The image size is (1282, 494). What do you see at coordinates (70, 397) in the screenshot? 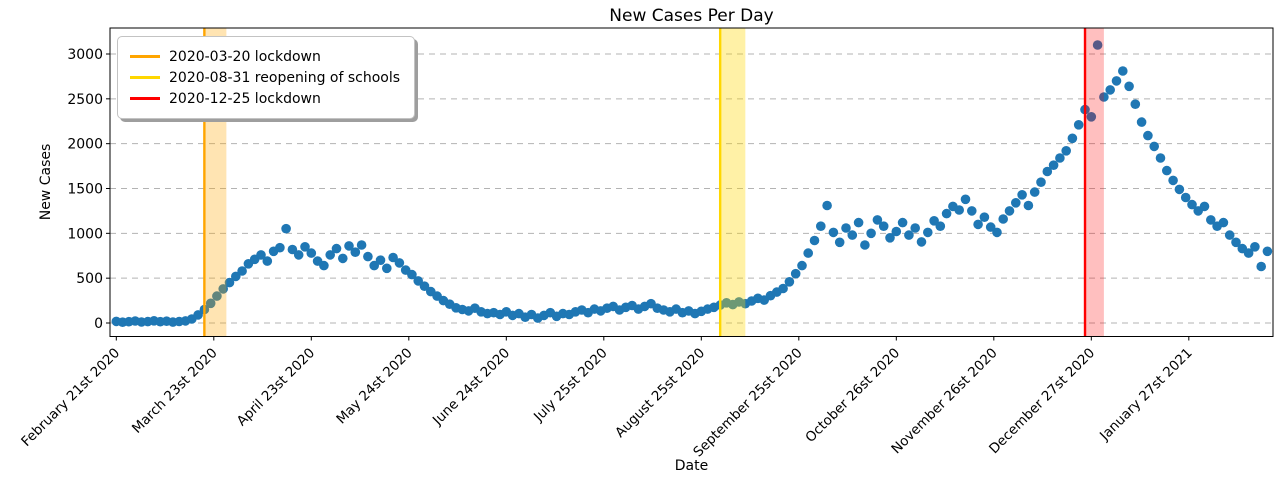
I see `x-tick-label: February 21st 2020` at bounding box center [70, 397].